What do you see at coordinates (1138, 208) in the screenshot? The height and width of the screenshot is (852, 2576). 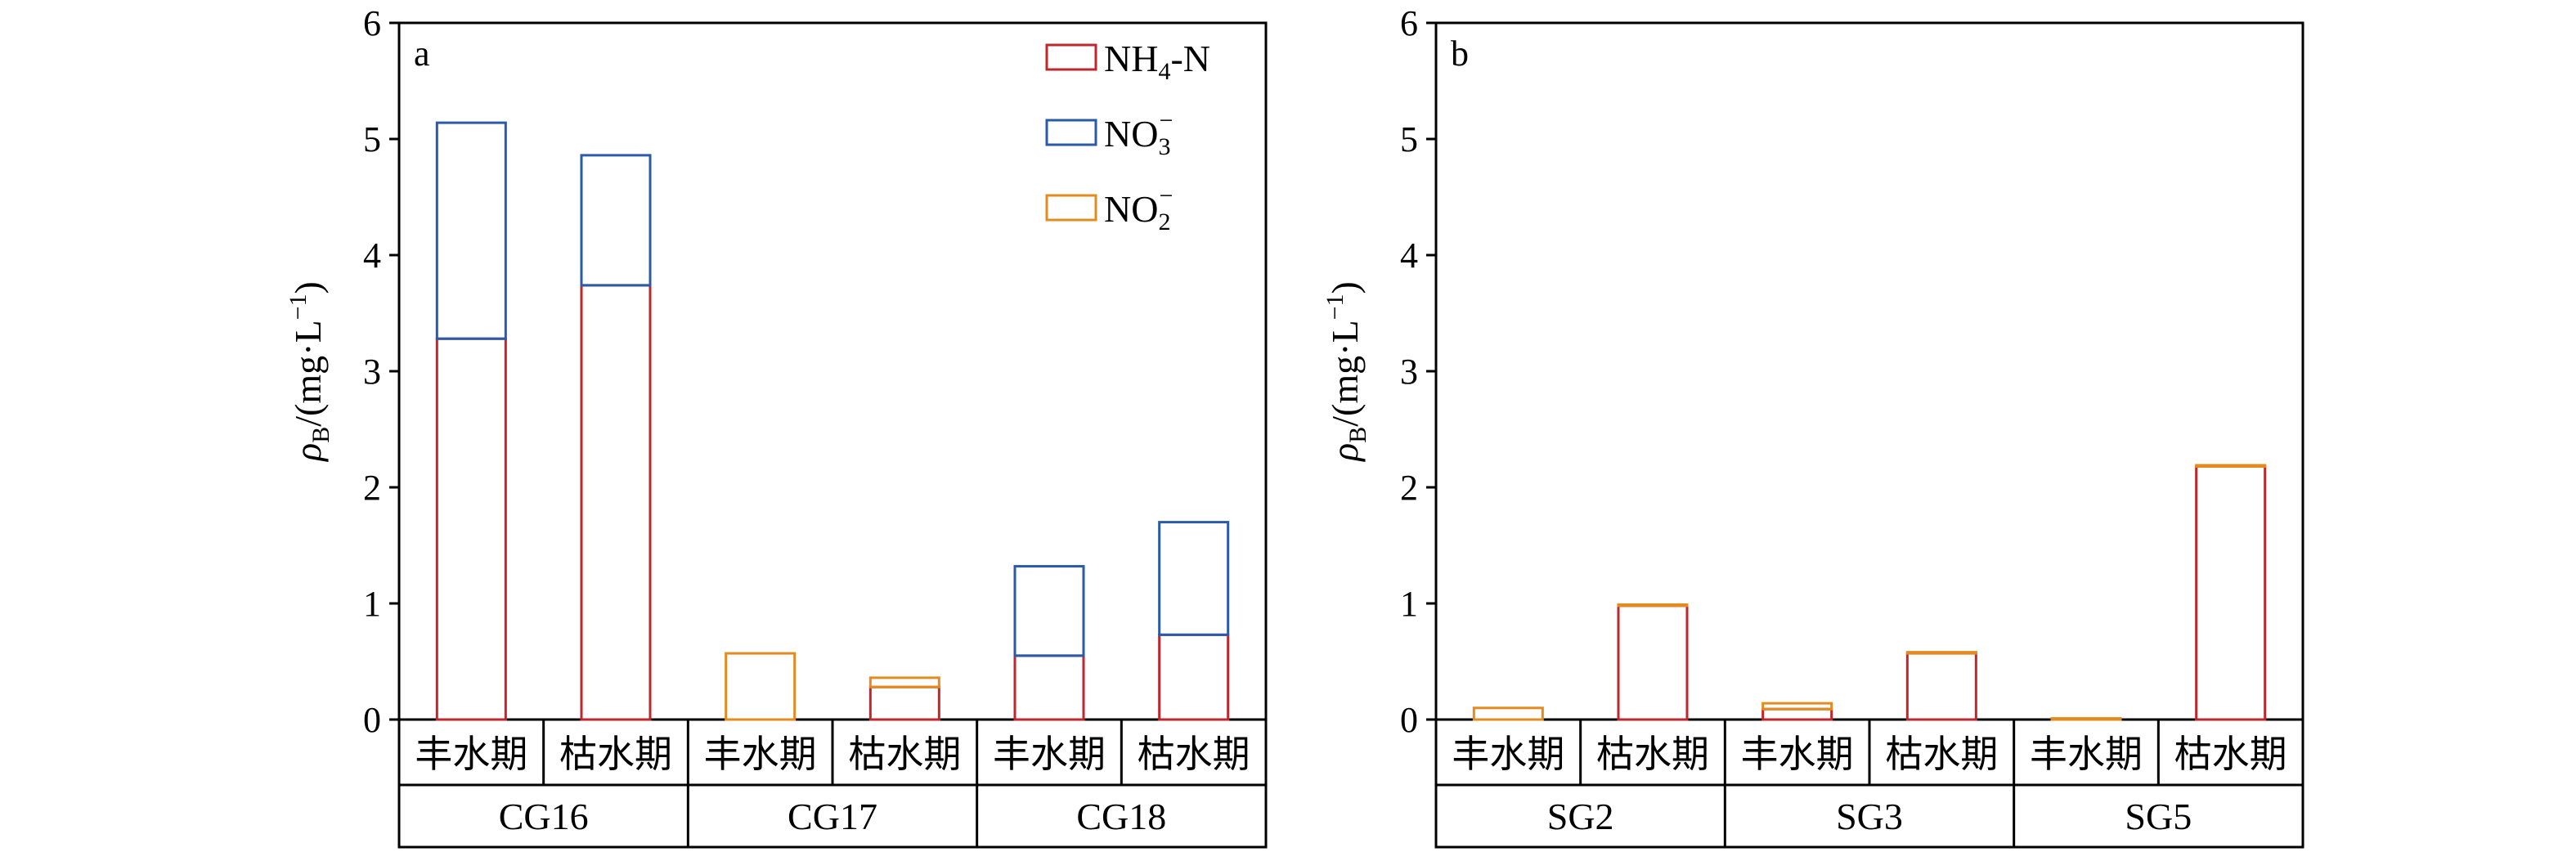 I see `legend-label: NO2−​` at bounding box center [1138, 208].